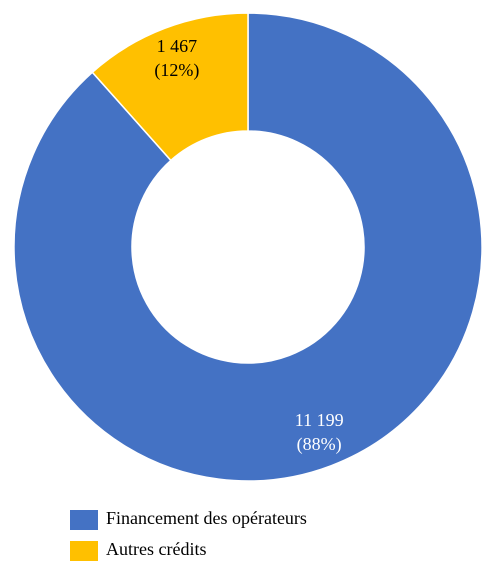  Describe the element at coordinates (319, 420) in the screenshot. I see `value-label: 11 199` at that location.